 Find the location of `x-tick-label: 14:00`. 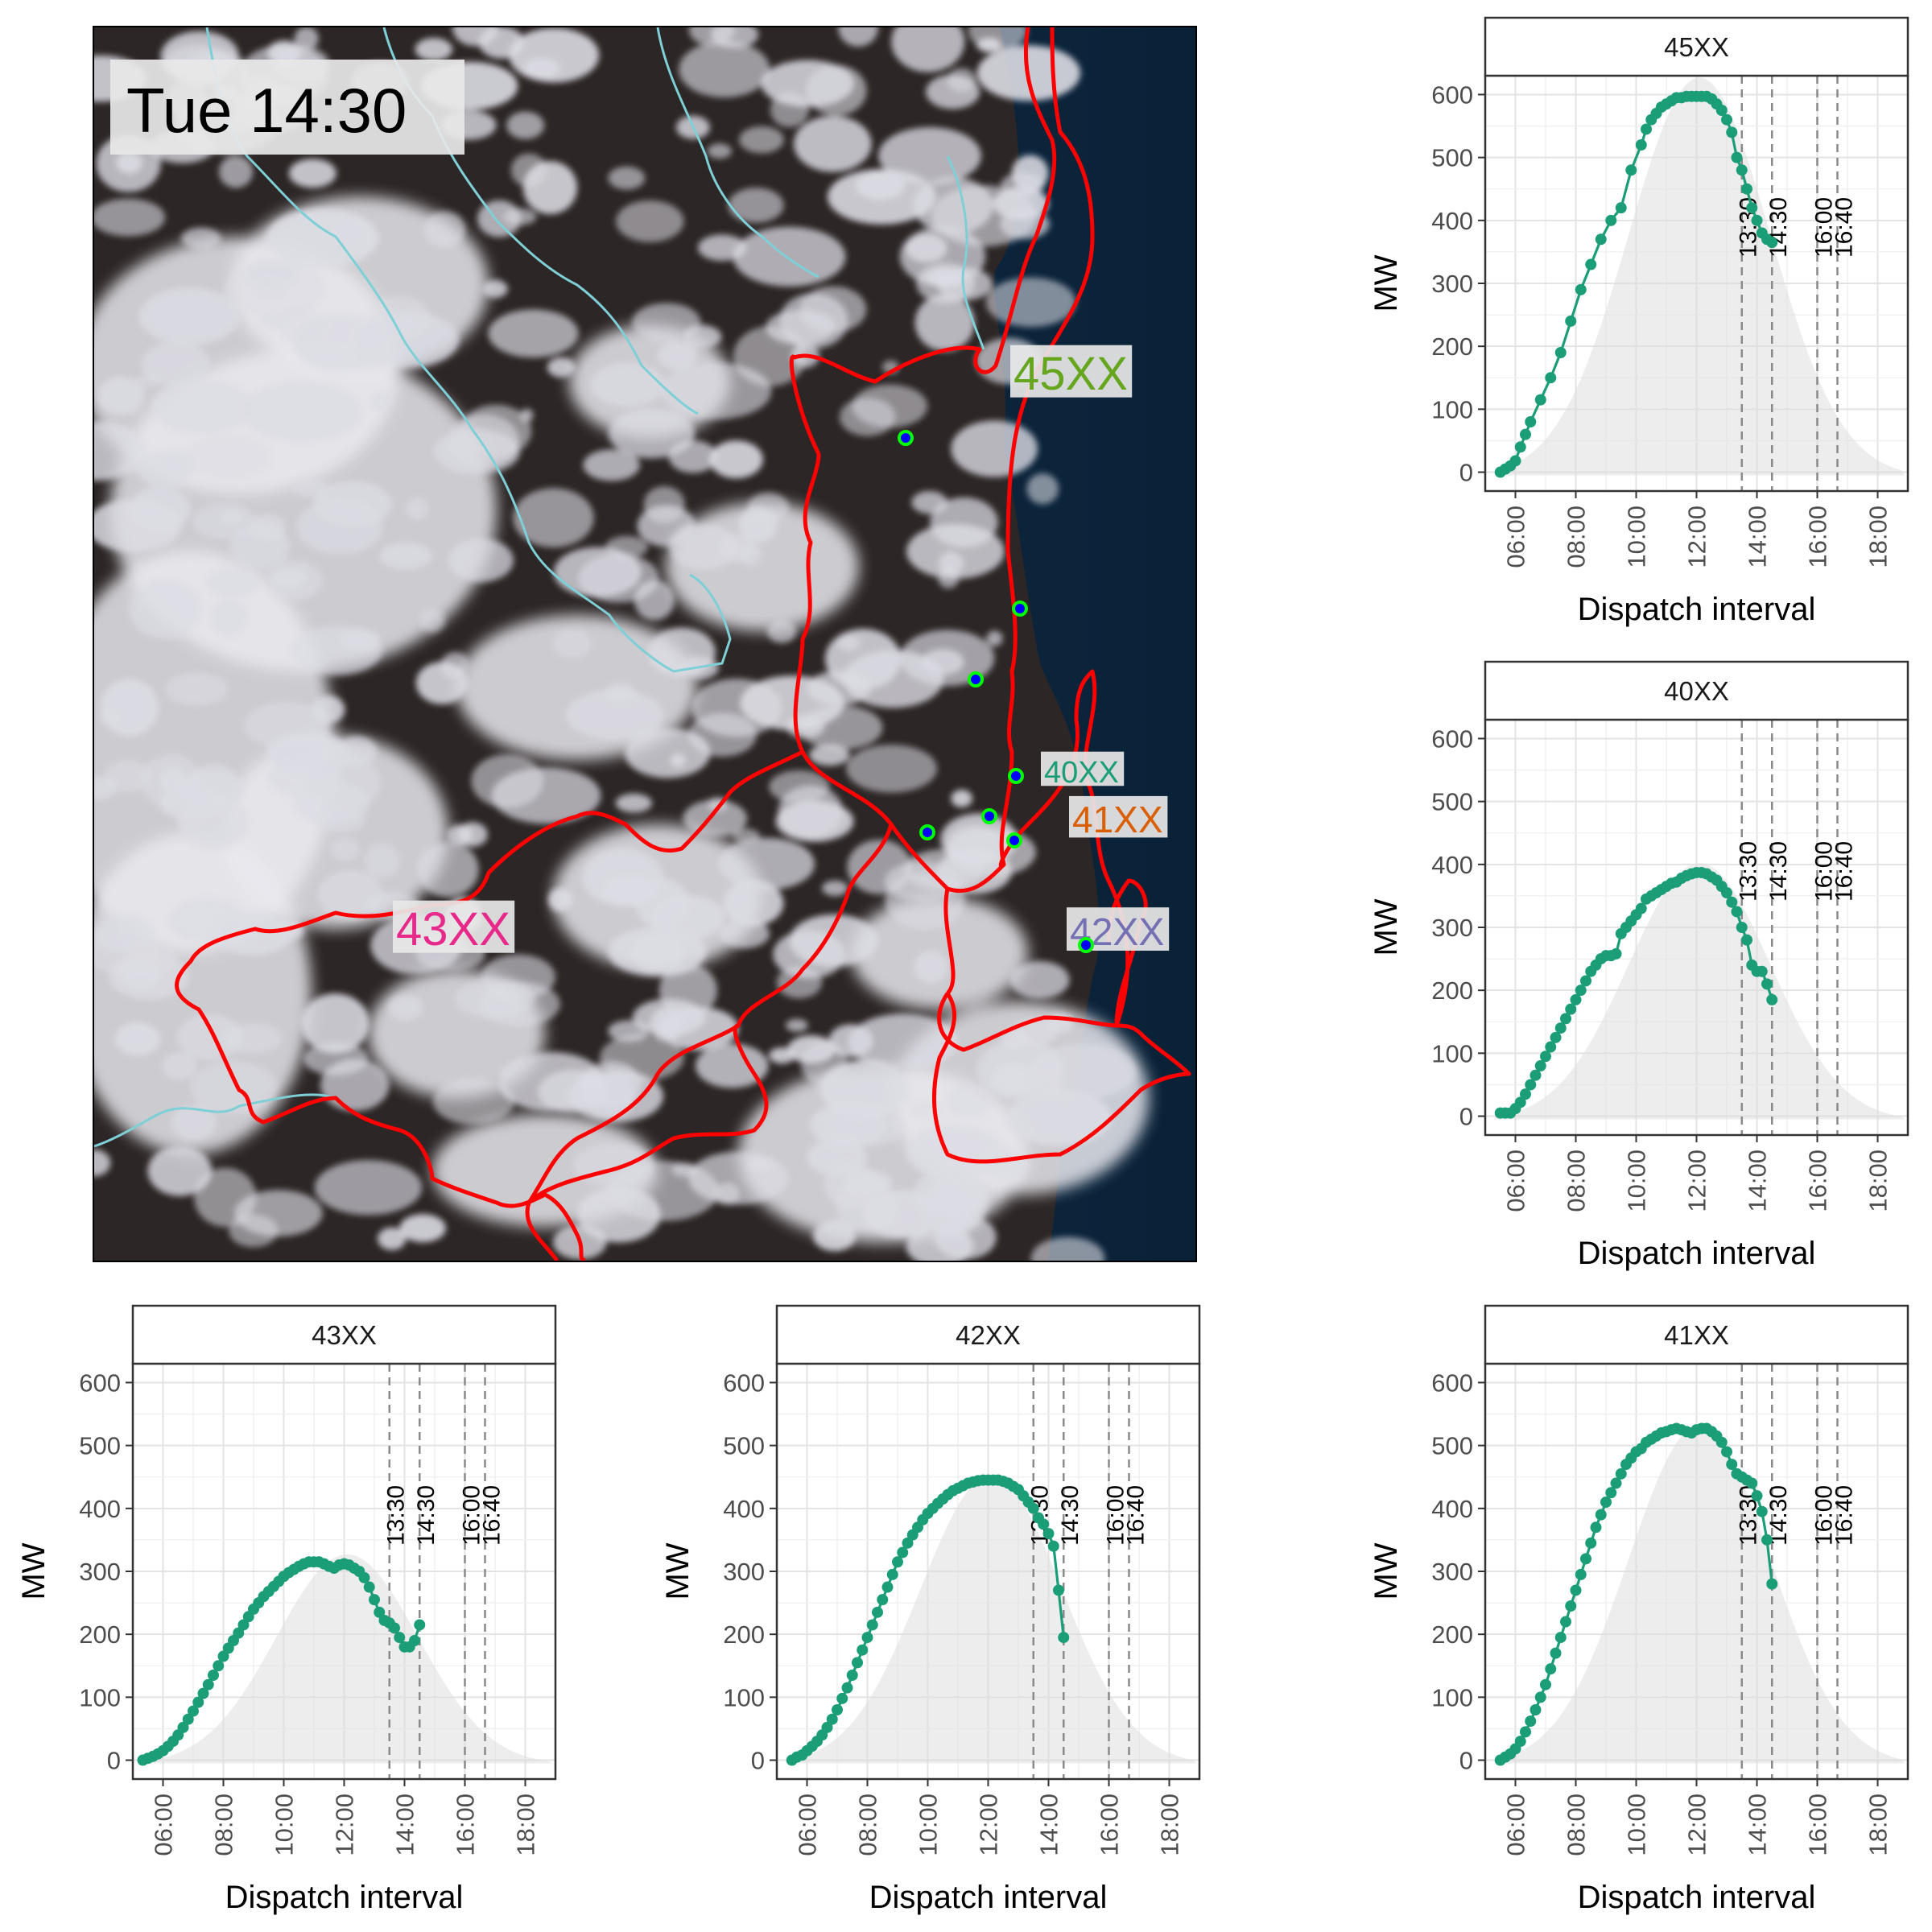

x-tick-label: 14:00 is located at coordinates (1758, 1181).